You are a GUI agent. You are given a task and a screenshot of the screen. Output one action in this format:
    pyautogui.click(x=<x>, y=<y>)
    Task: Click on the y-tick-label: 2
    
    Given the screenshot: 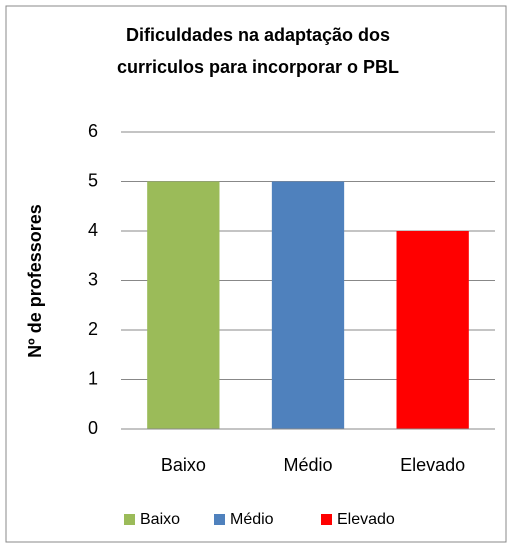 What is the action you would take?
    pyautogui.click(x=93, y=329)
    